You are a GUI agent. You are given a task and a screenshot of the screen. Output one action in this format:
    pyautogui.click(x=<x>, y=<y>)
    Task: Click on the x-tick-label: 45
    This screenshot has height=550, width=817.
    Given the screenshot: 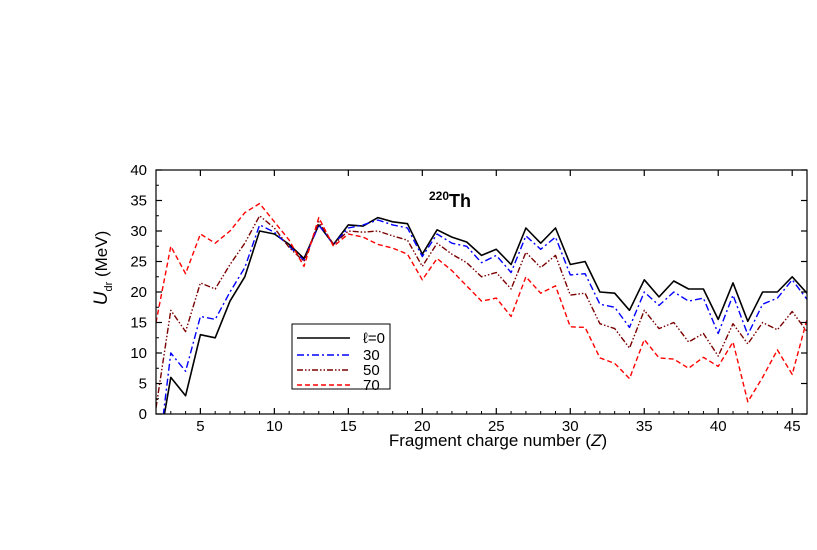 What is the action you would take?
    pyautogui.click(x=792, y=426)
    